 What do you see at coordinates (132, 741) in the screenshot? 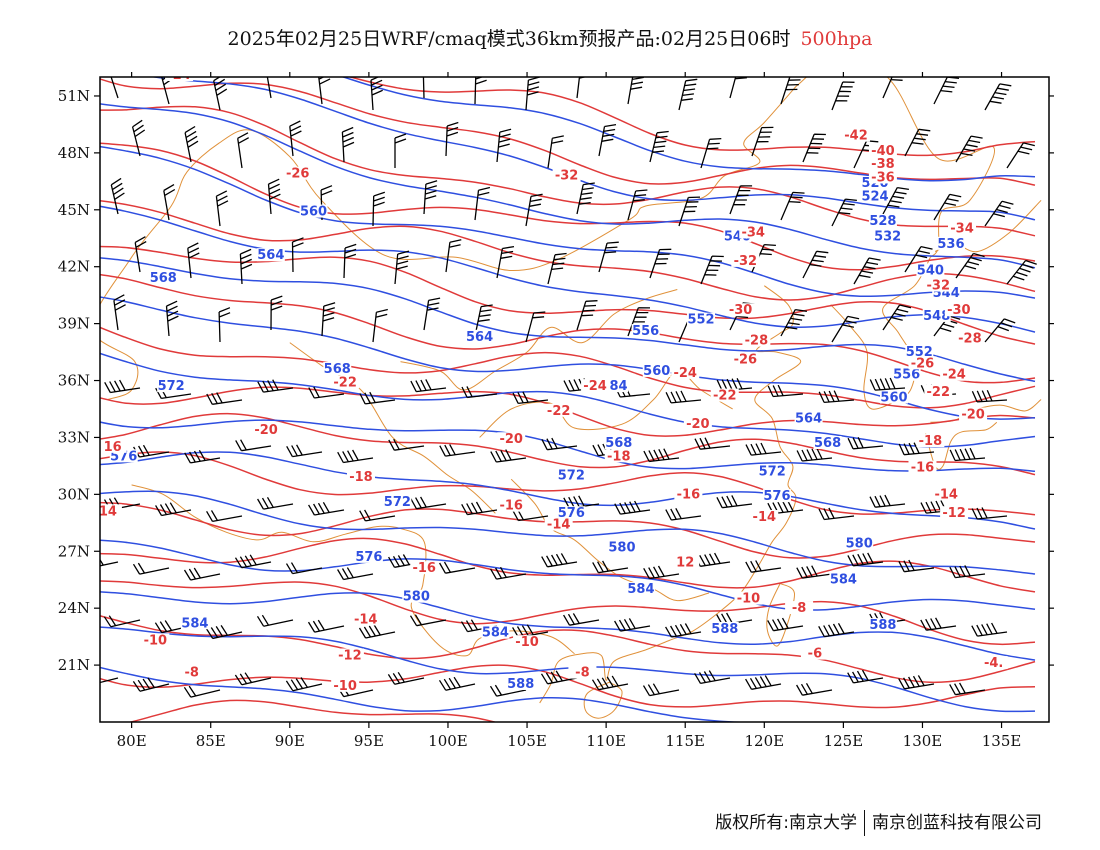
I see `lon-tick-label: 80E` at bounding box center [132, 741].